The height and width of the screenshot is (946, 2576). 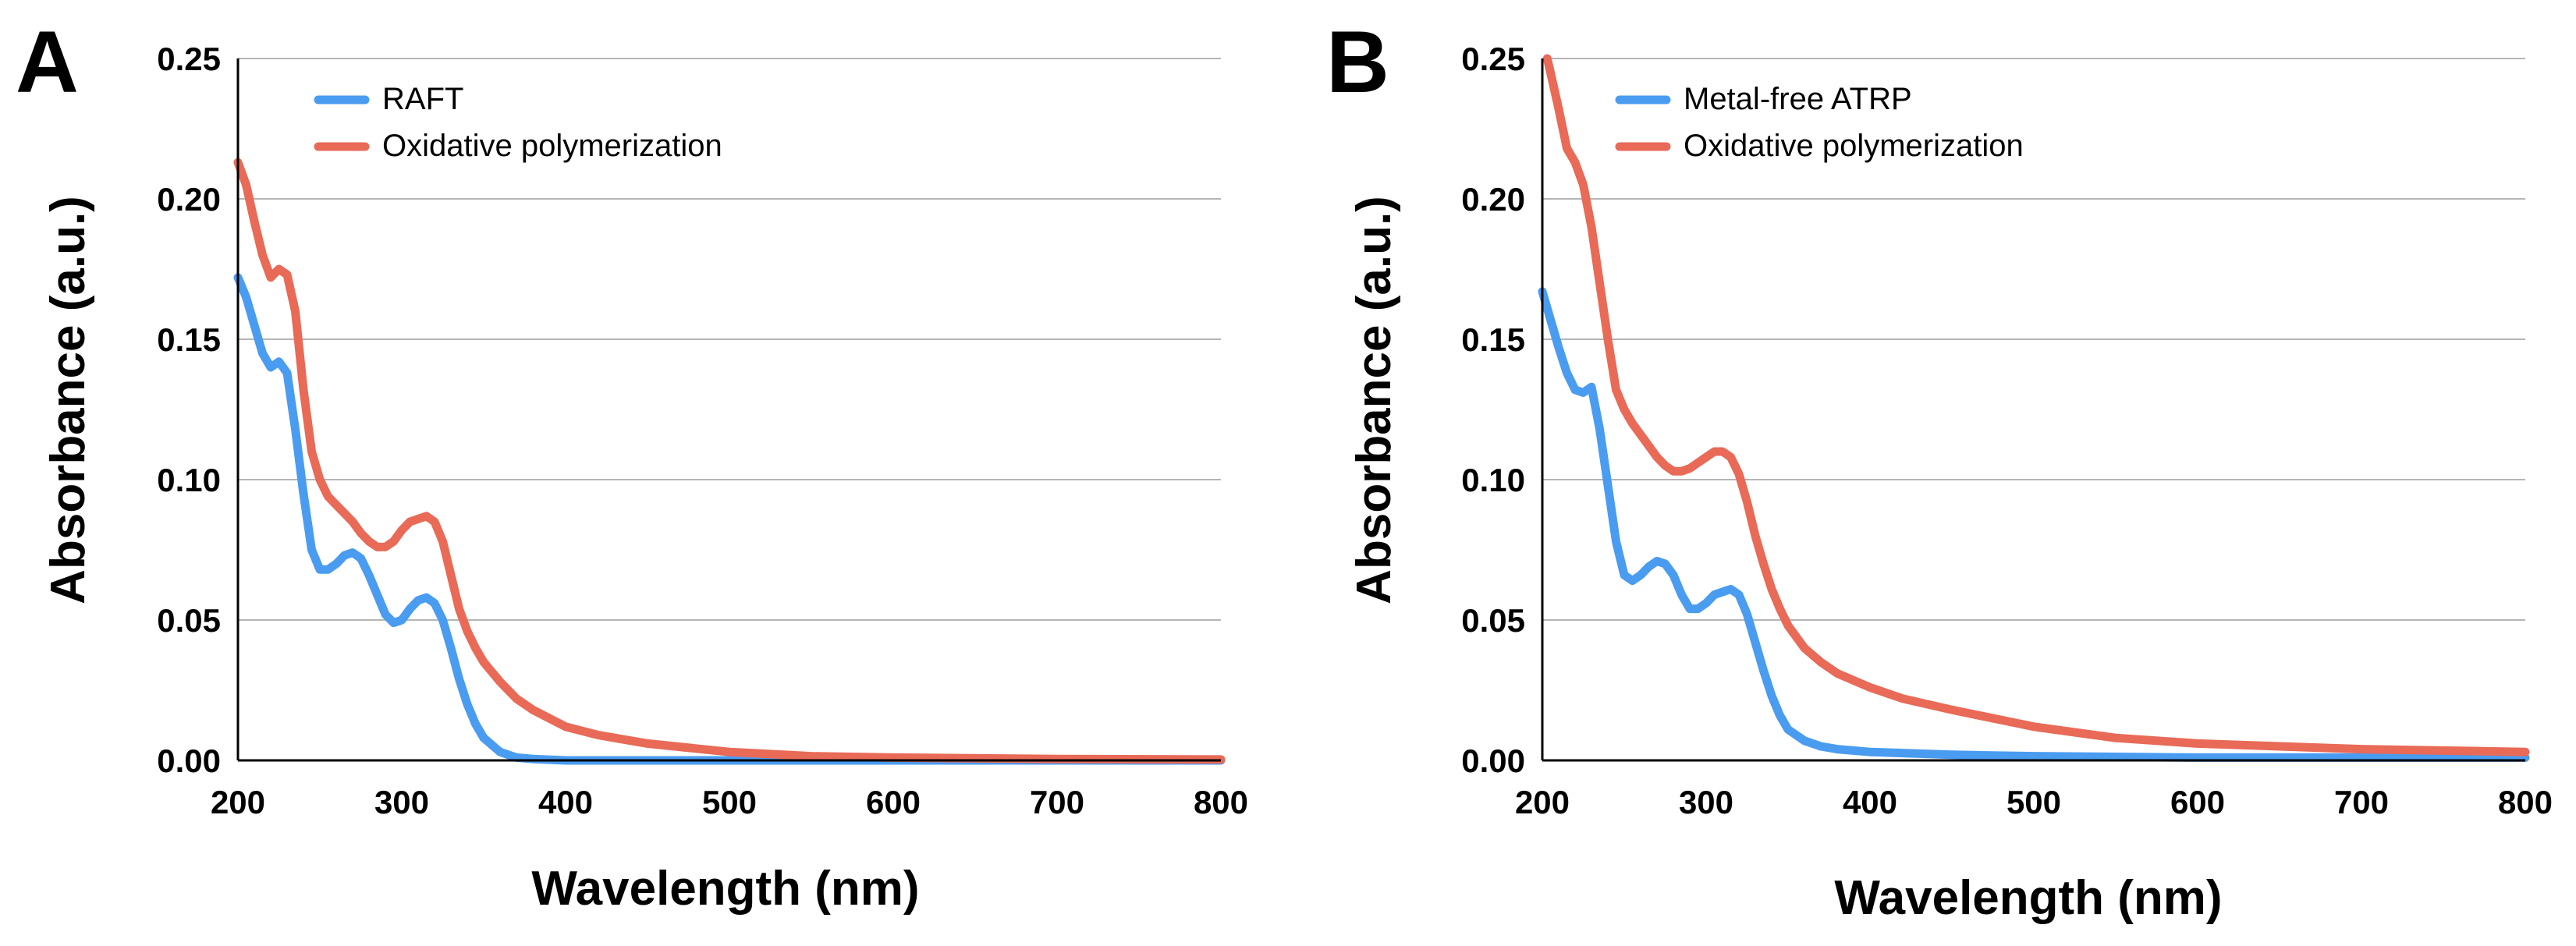 I want to click on legend-label: RAFT, so click(x=422, y=99).